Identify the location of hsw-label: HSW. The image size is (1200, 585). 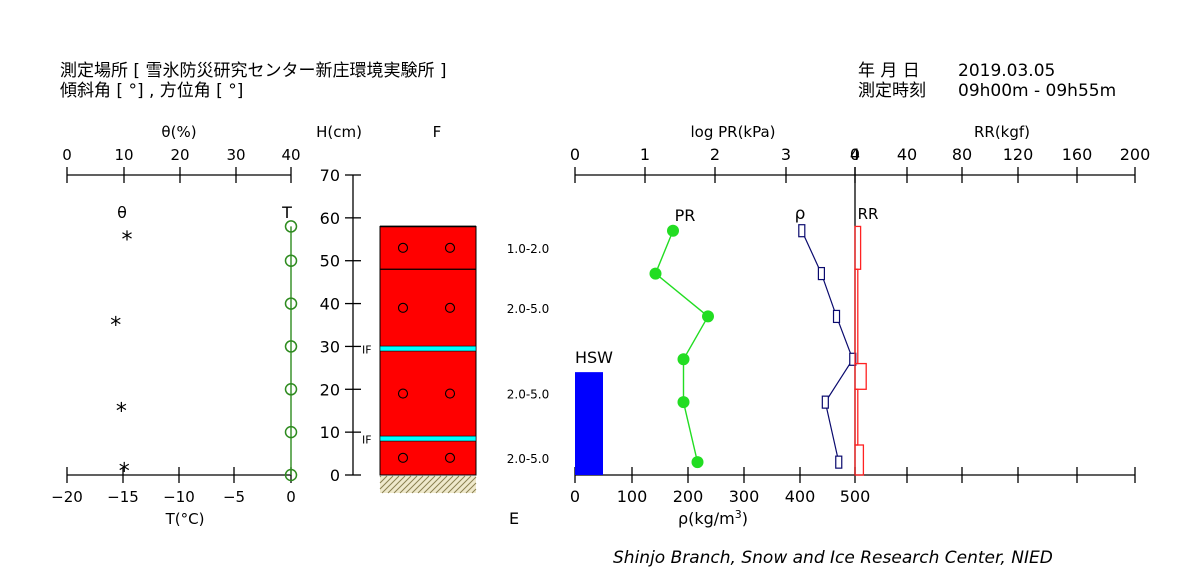
(594, 357).